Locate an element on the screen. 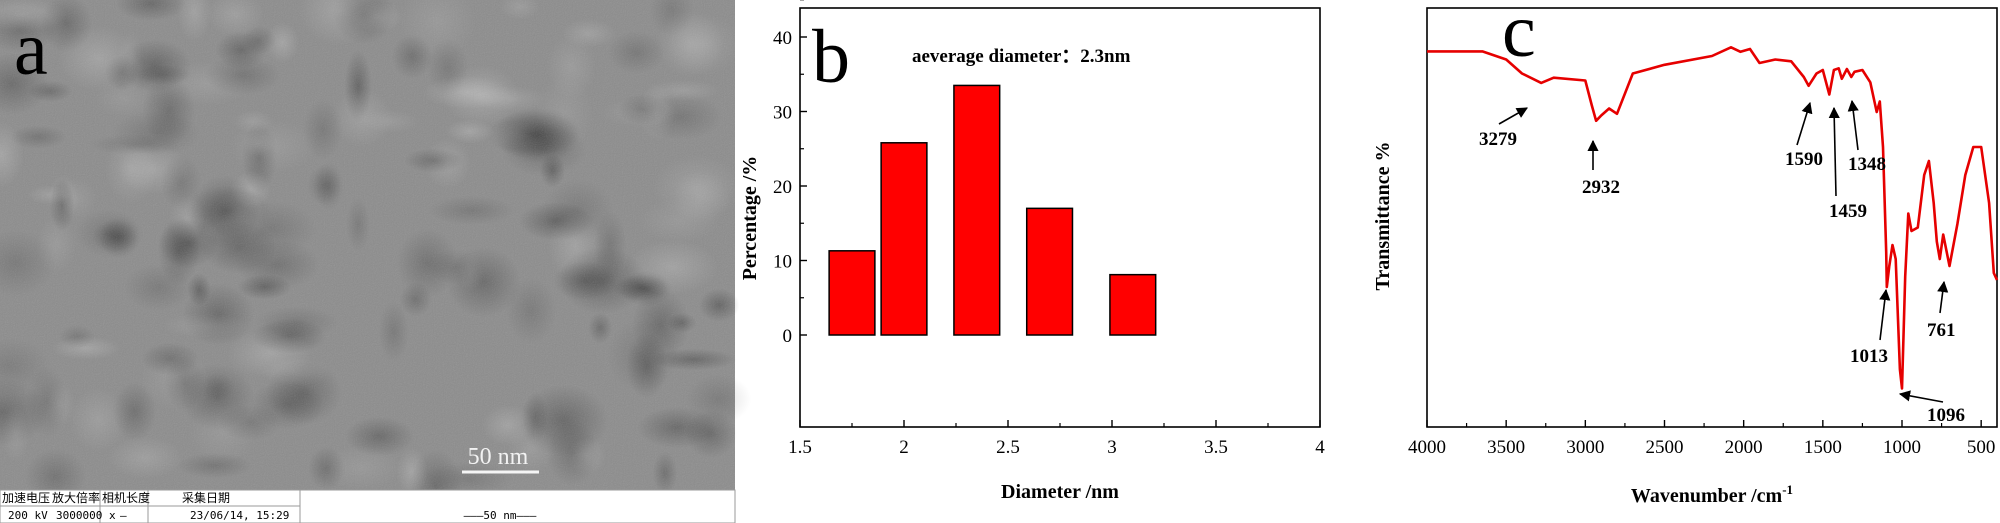 This screenshot has height=523, width=2000. histogram-y-tick-label: 30 is located at coordinates (782, 113).